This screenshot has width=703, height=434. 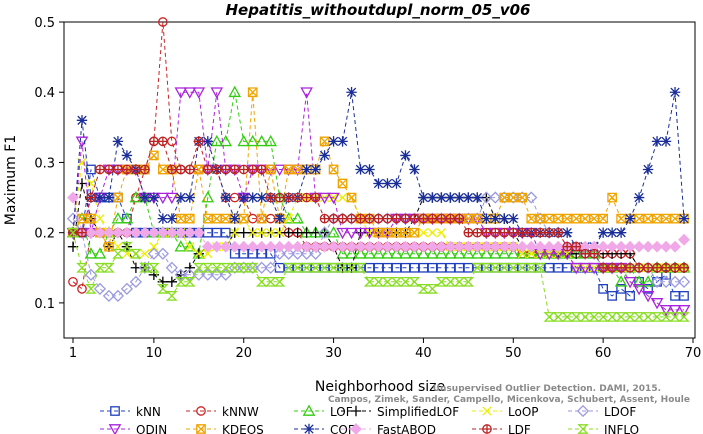 I want to click on x-tick-label: 60, so click(x=603, y=353).